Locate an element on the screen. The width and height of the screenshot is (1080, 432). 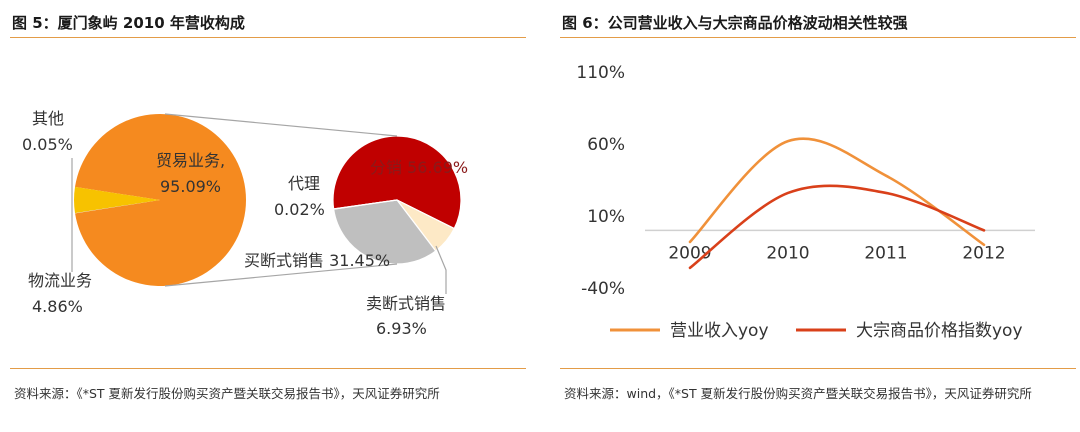
connector-top is located at coordinates (281, 125).